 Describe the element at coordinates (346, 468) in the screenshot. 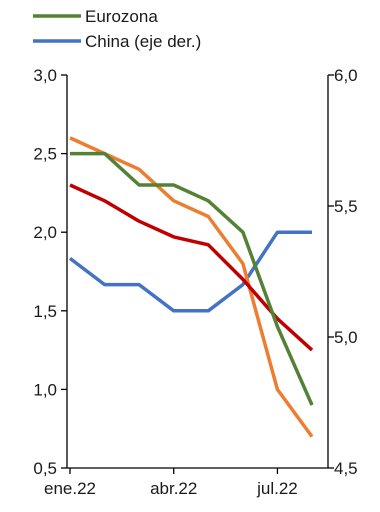

I see `right-y-tick-label: 4,5` at that location.